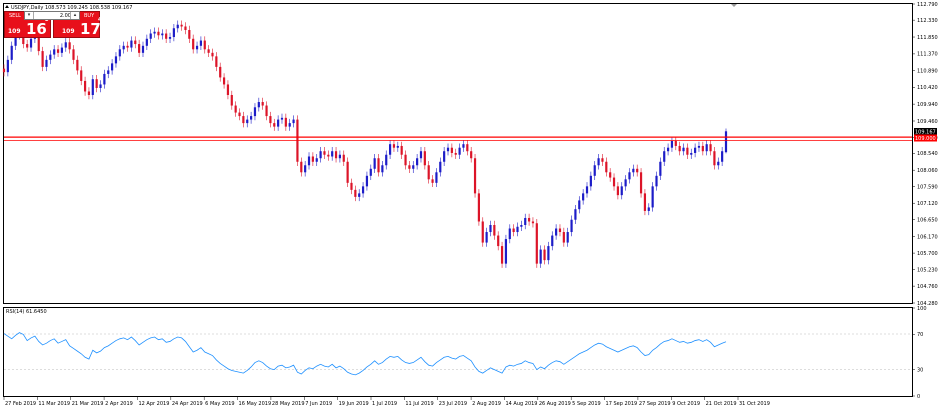  I want to click on time-axis-label: 5 Sep 2019, so click(586, 404).